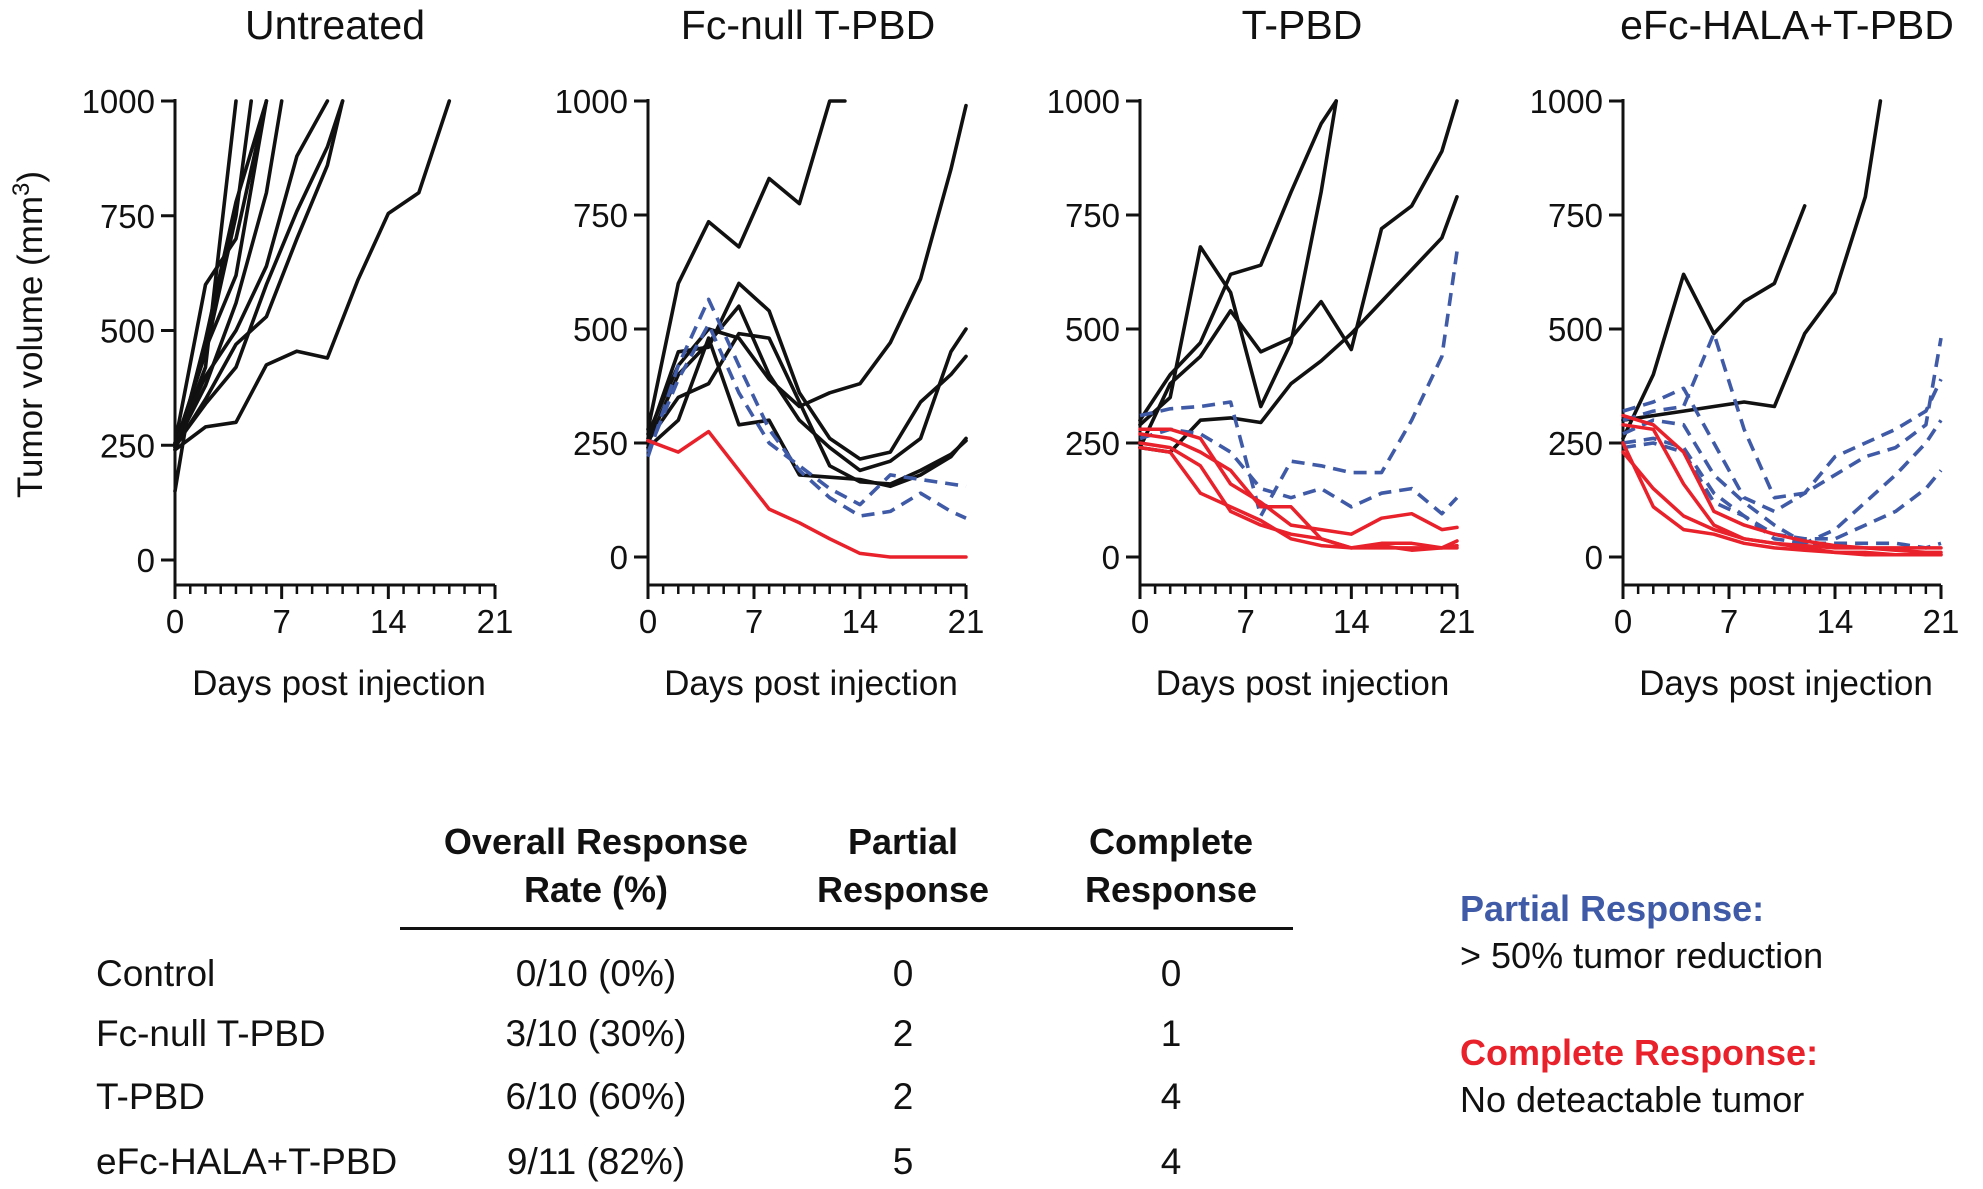 Image resolution: width=1983 pixels, height=1189 pixels. I want to click on chart-title: Fc-null T-PBD, so click(808, 25).